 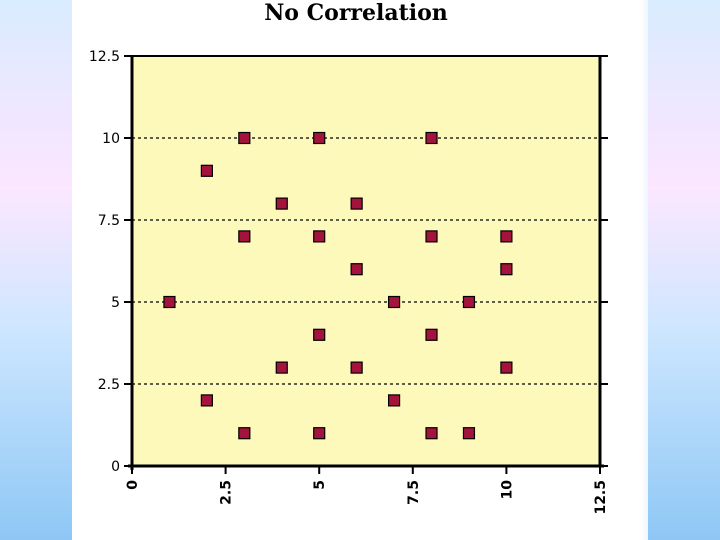 What do you see at coordinates (227, 492) in the screenshot?
I see `x-tick-label-1: 2.5` at bounding box center [227, 492].